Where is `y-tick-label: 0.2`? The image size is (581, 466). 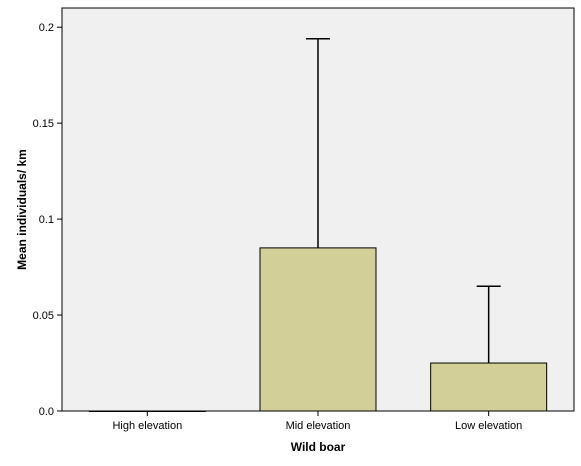
y-tick-label: 0.2 is located at coordinates (46, 28).